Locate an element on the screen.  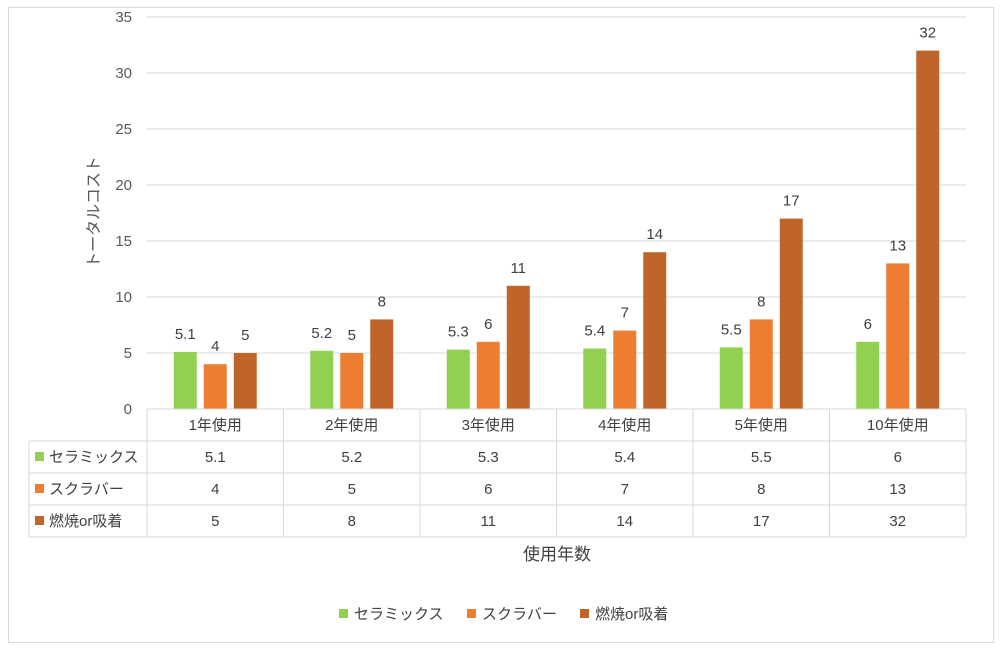
y-tick-label: 5 is located at coordinates (128, 353).